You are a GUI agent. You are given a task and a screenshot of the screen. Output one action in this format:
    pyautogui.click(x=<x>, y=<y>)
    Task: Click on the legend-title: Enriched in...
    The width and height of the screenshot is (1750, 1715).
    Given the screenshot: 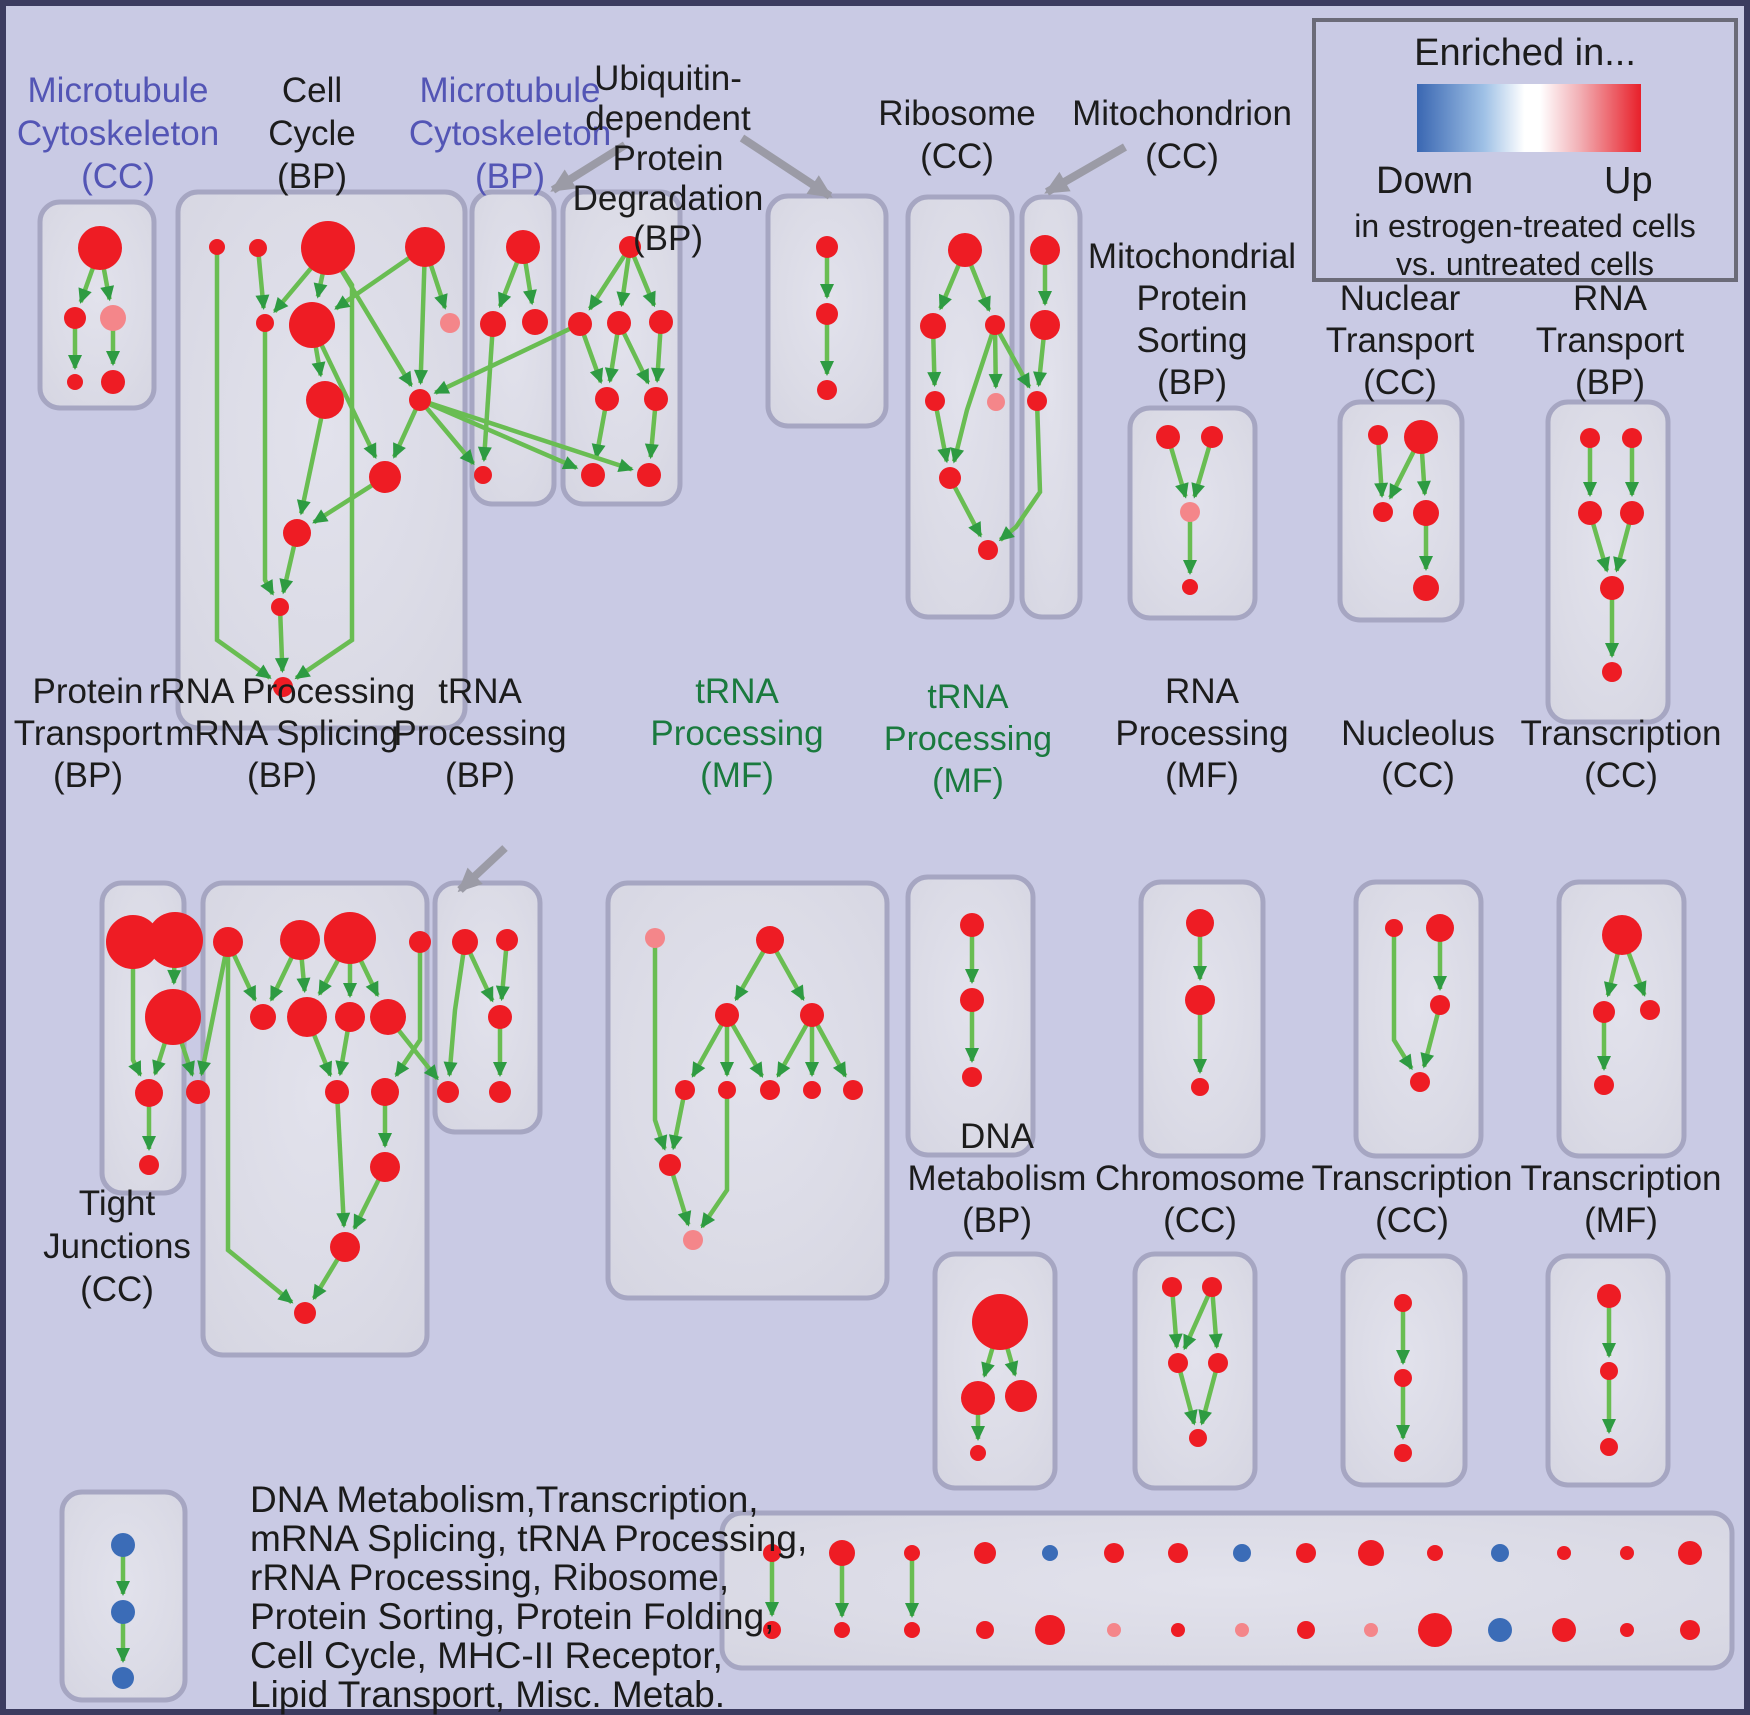 What is the action you would take?
    pyautogui.click(x=1525, y=53)
    